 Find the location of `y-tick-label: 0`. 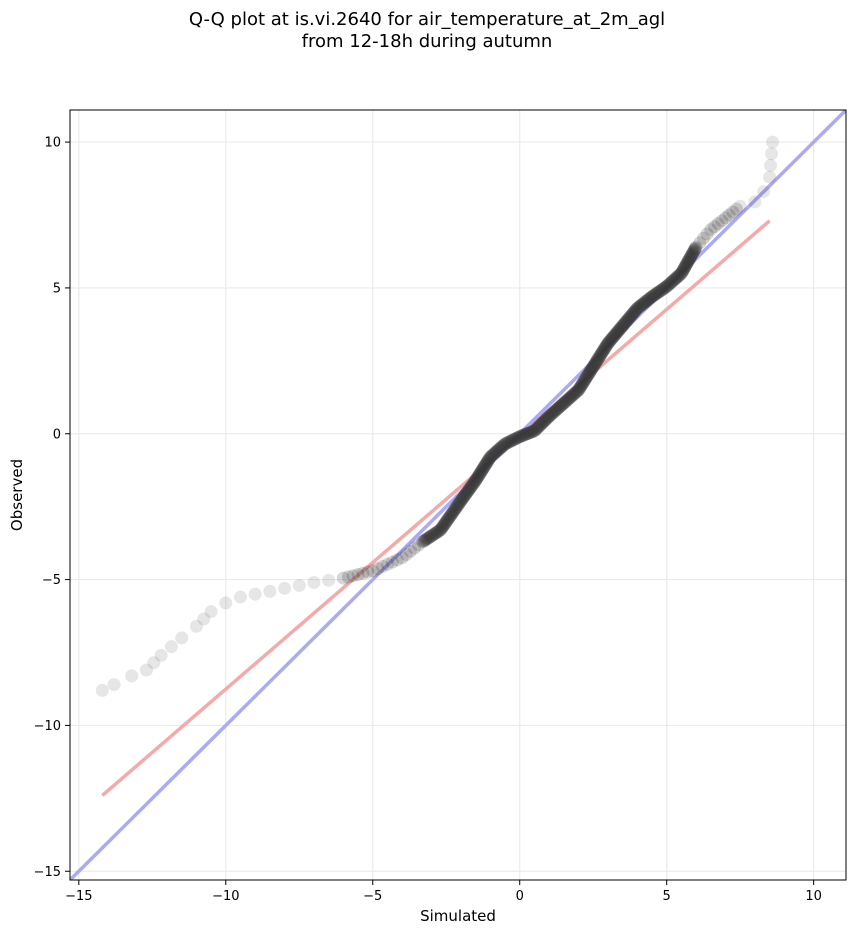

y-tick-label: 0 is located at coordinates (57, 434).